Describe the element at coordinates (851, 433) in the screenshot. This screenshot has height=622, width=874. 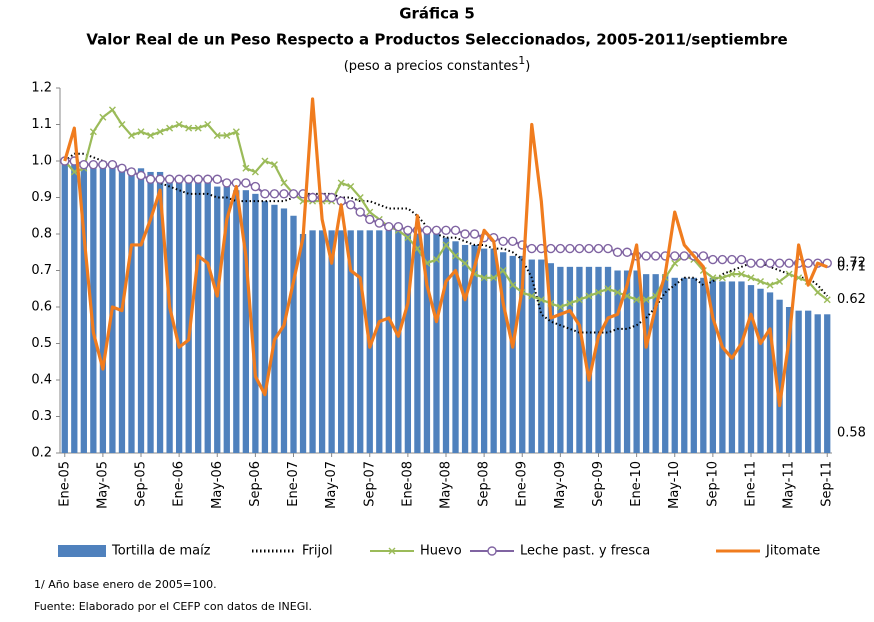
I see `end-label: 0.58` at that location.